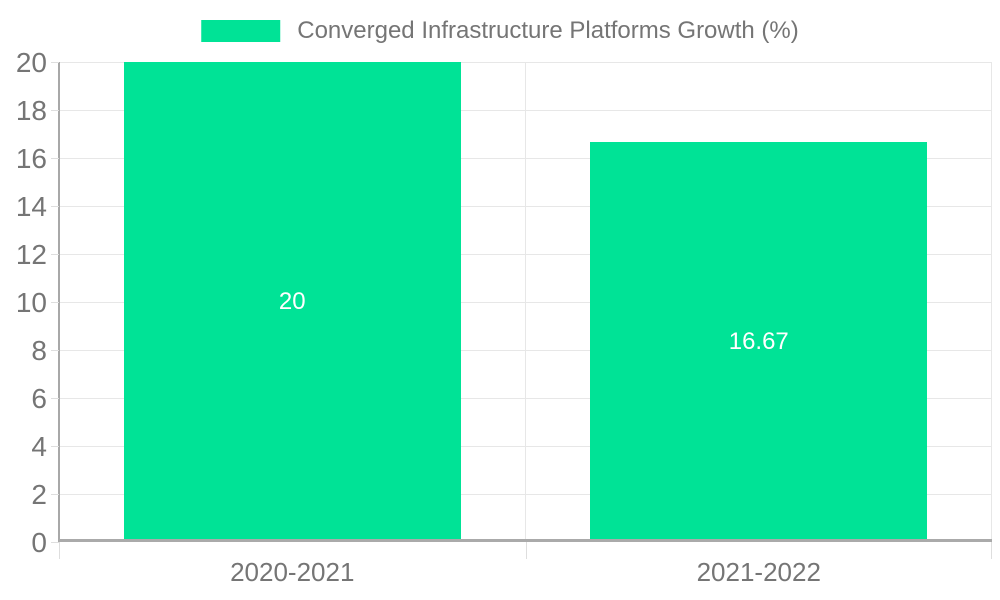 This screenshot has height=600, width=1000. What do you see at coordinates (31, 254) in the screenshot?
I see `y-tick-label: 12` at bounding box center [31, 254].